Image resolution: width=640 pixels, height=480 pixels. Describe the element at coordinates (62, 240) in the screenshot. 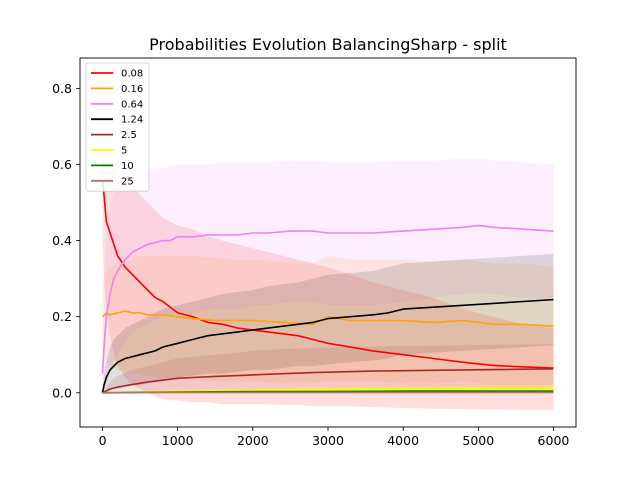

I see `y-tick-label: 0.4` at that location.